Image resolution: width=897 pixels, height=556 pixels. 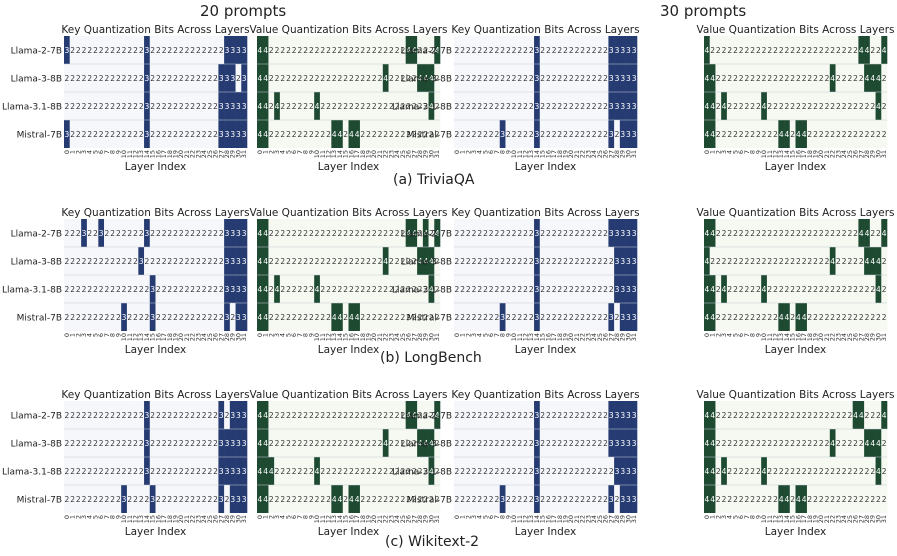 I want to click on x-tick-label: 29, so click(x=426, y=519).